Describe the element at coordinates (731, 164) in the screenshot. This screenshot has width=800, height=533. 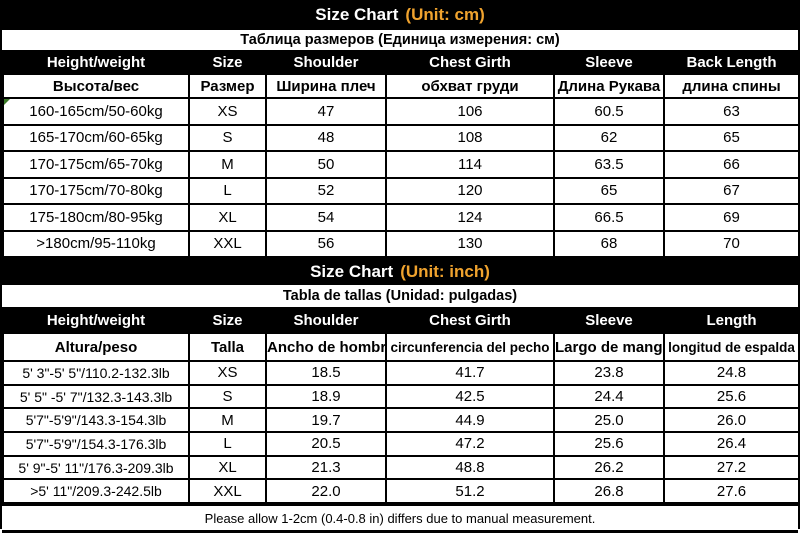
I see `data-cell: 66` at that location.